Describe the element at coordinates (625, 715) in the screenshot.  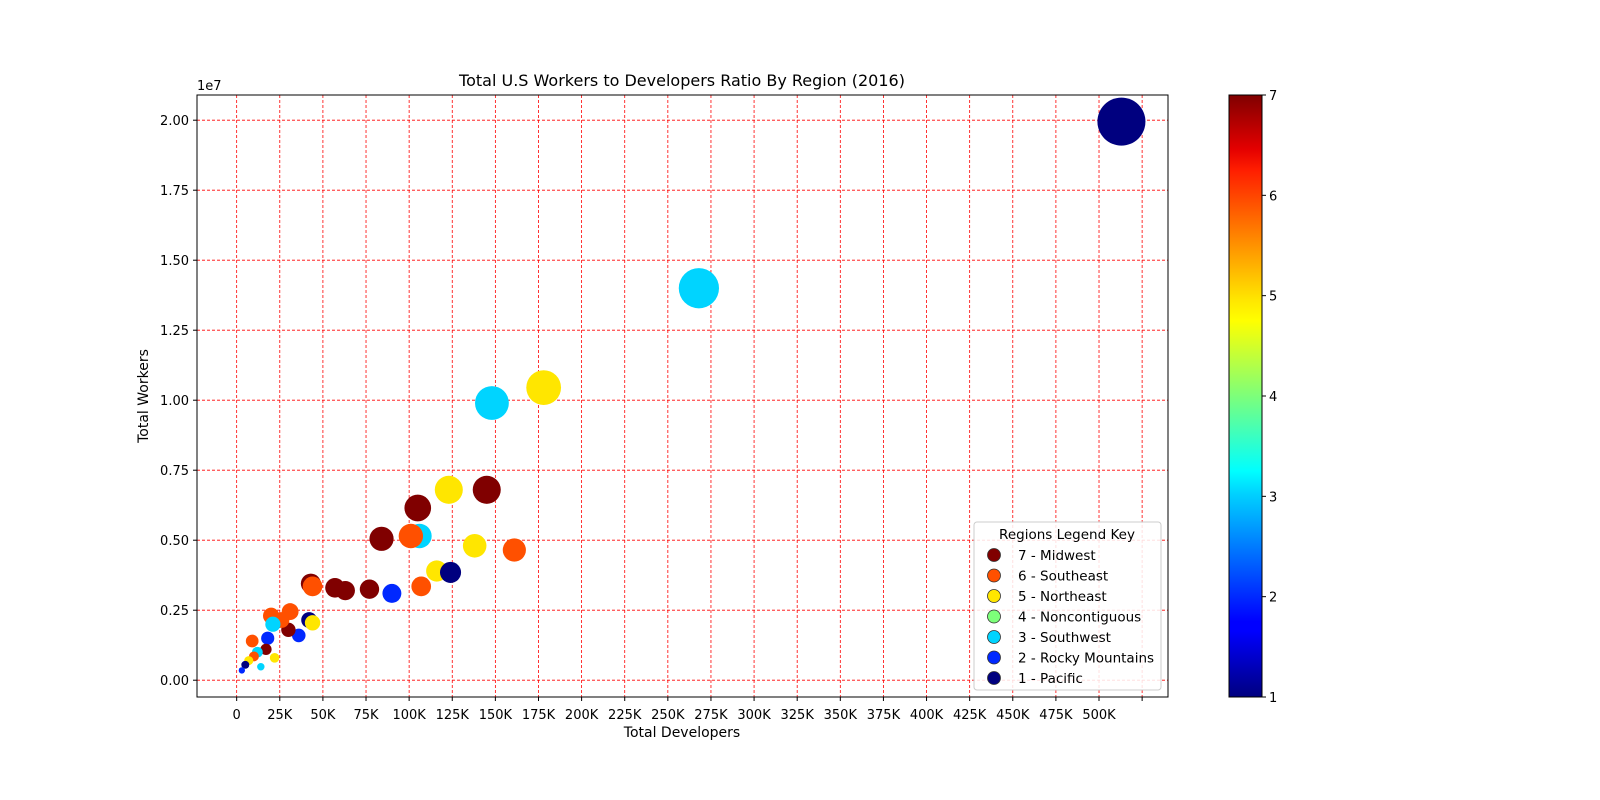
I see `x-tick-label: 225K` at that location.